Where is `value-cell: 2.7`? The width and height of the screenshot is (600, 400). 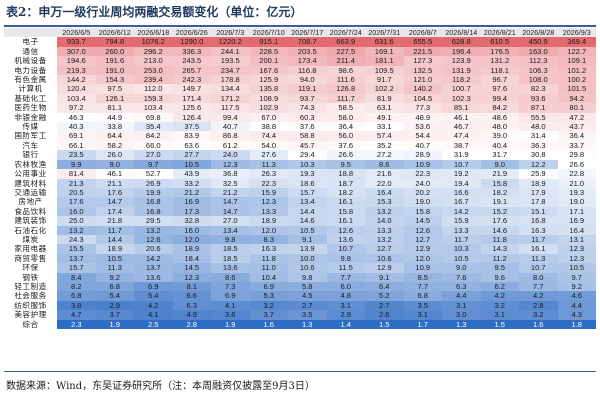 value-cell: 2.7 is located at coordinates (307, 305).